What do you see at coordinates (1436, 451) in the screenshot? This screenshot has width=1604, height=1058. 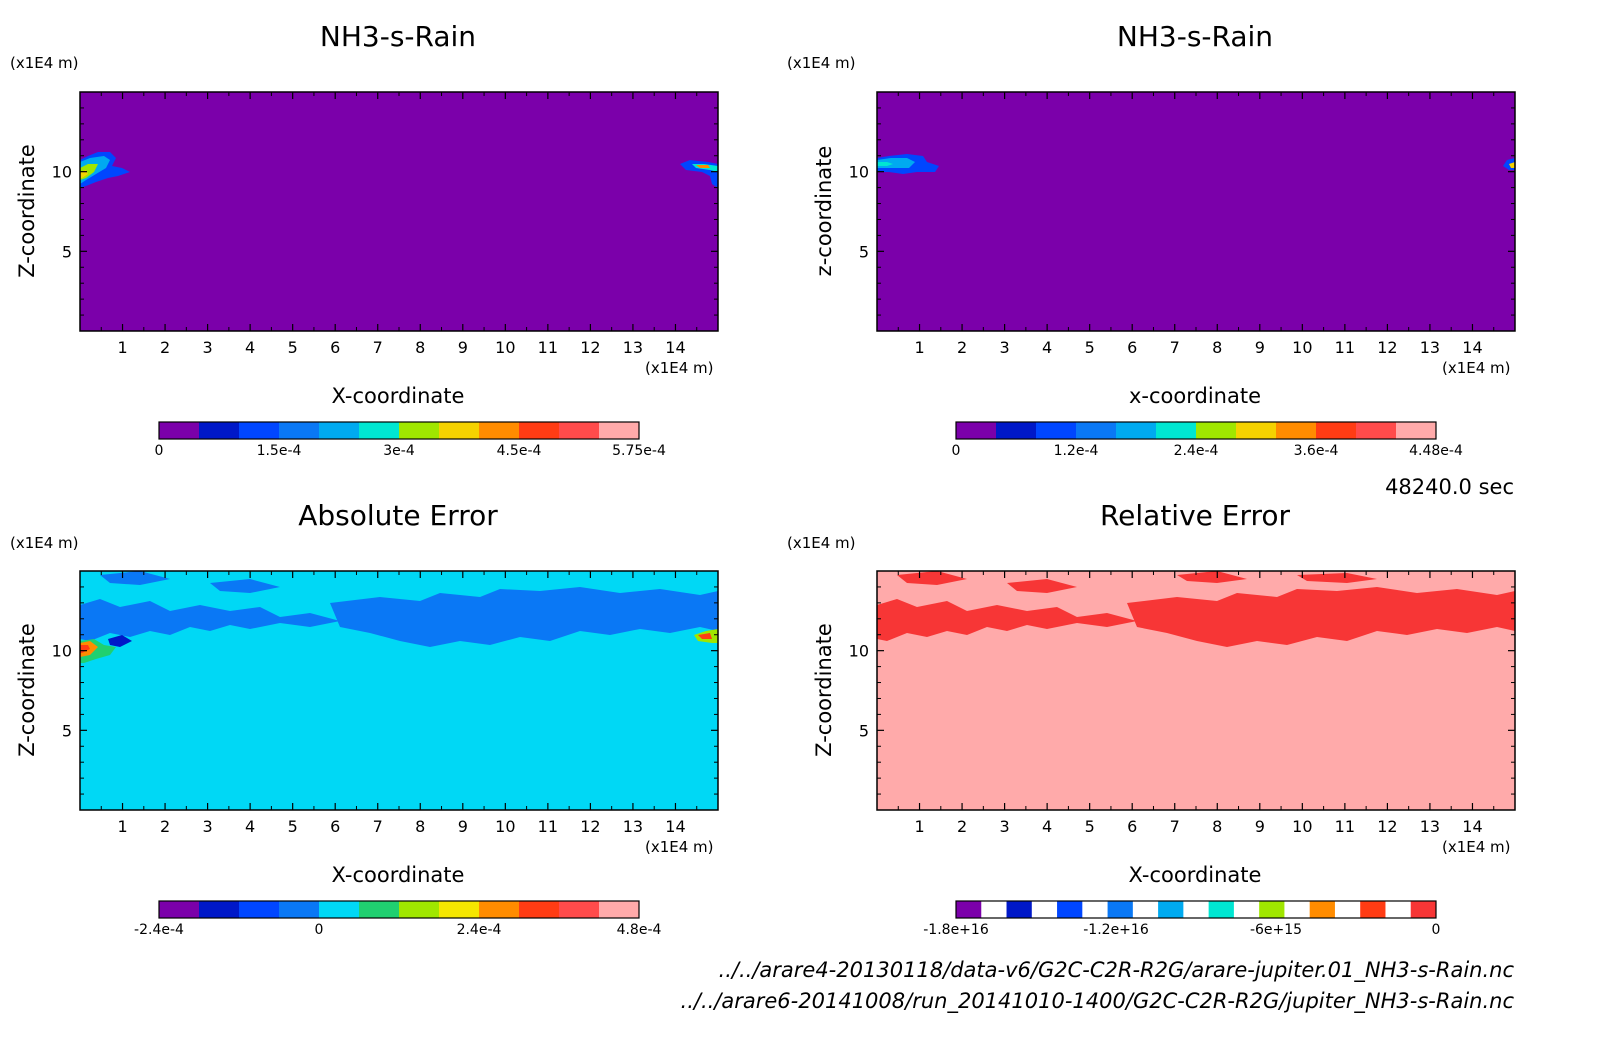 I see `colorbar-tick-label: 4.48e-4` at bounding box center [1436, 451].